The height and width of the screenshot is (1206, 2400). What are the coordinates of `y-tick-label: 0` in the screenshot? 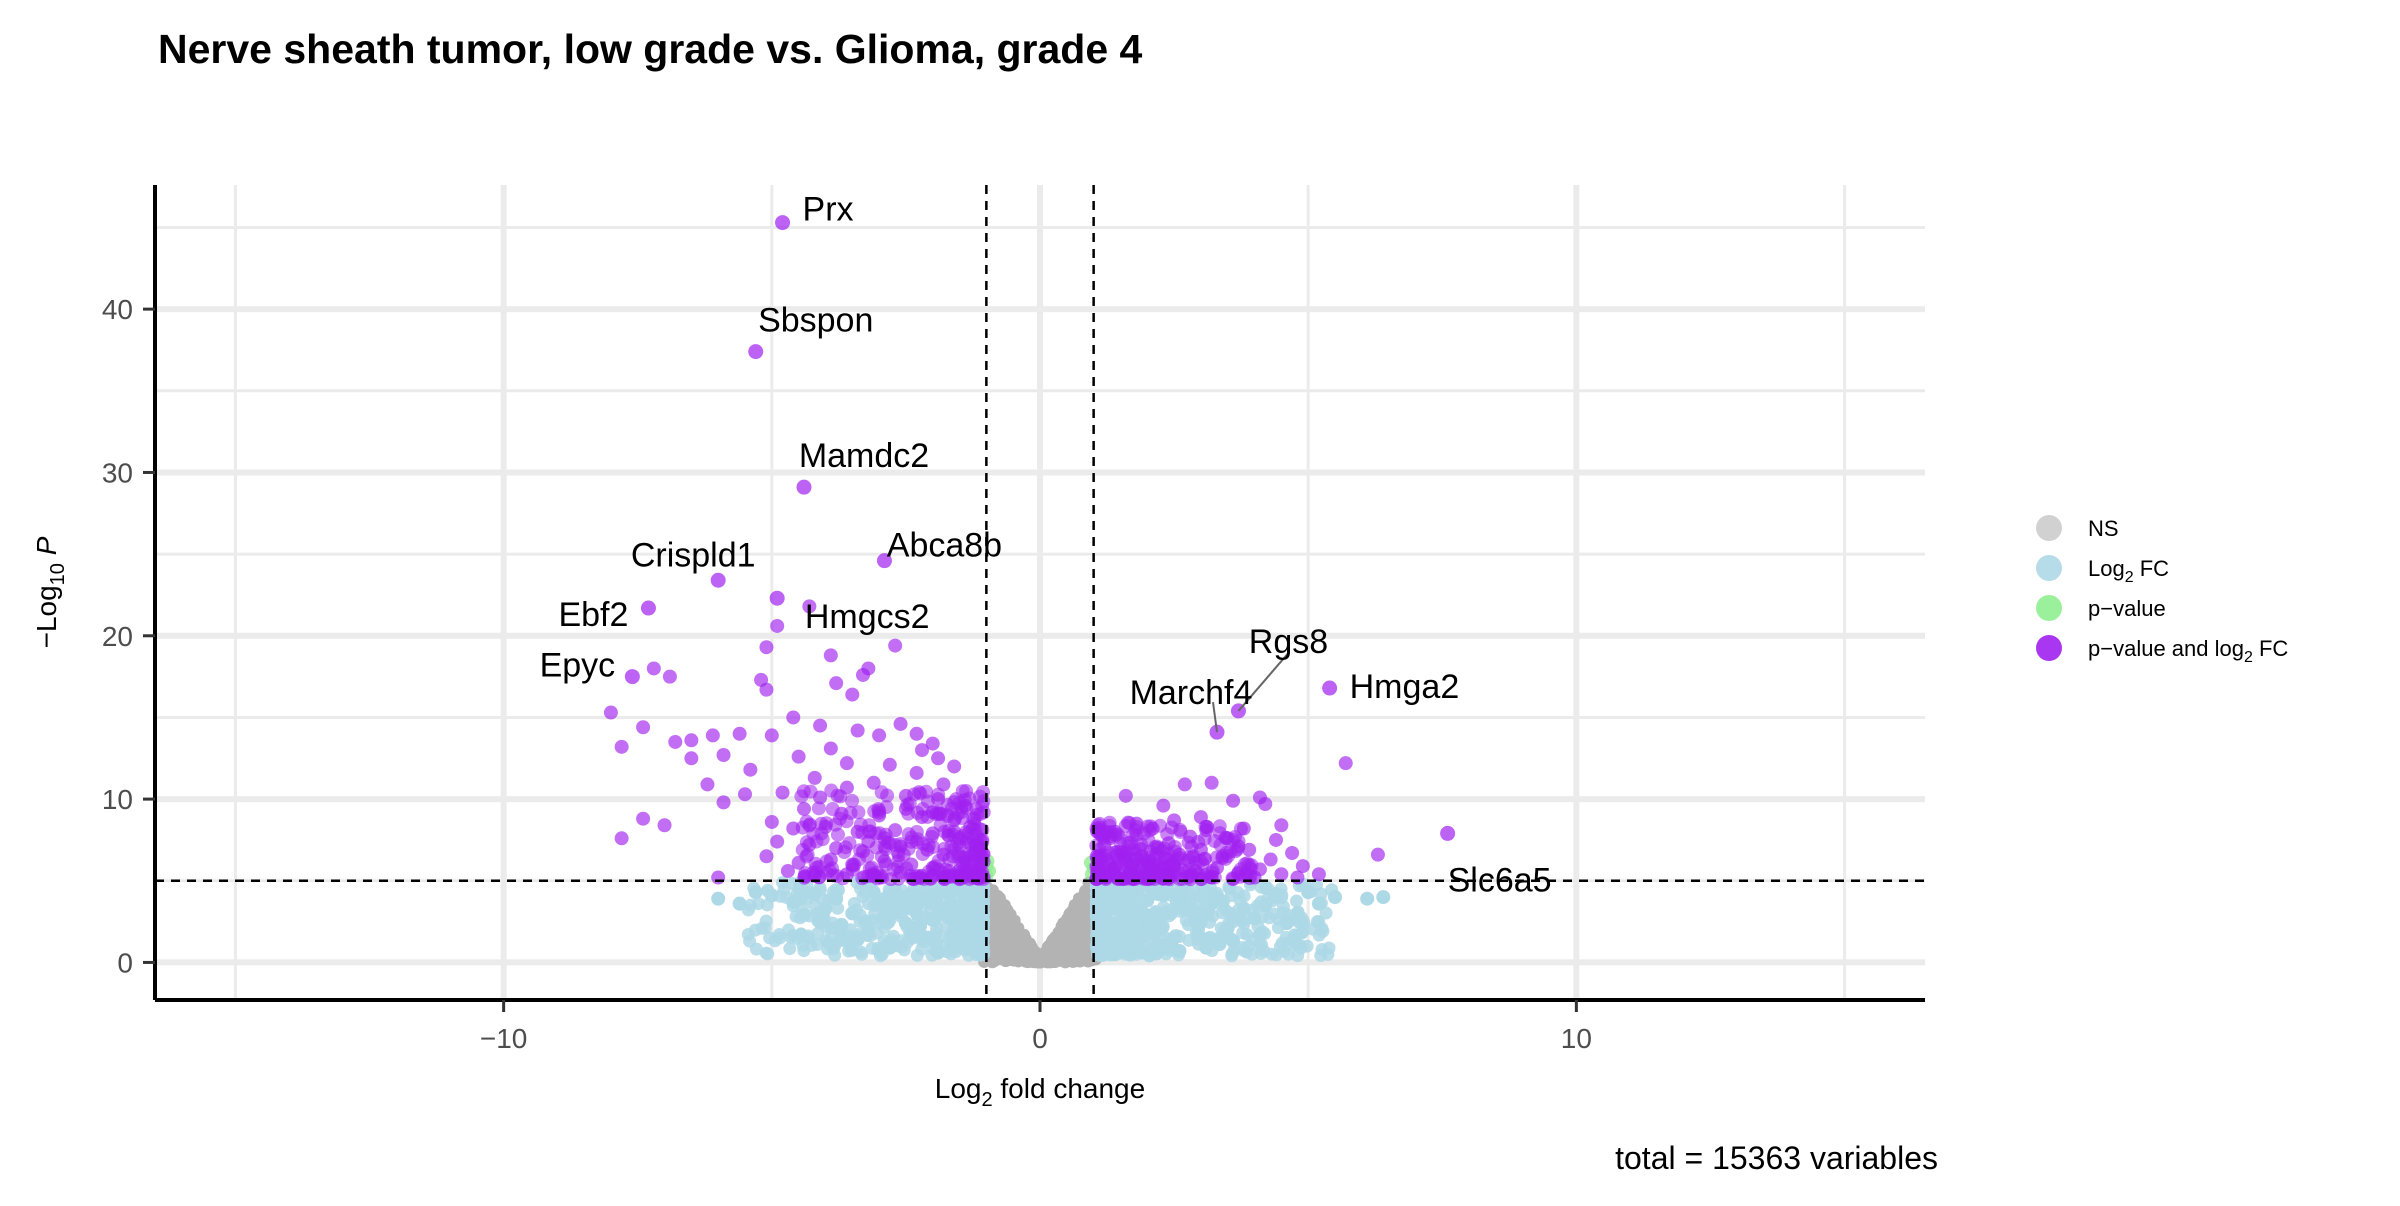 It's located at (125, 962).